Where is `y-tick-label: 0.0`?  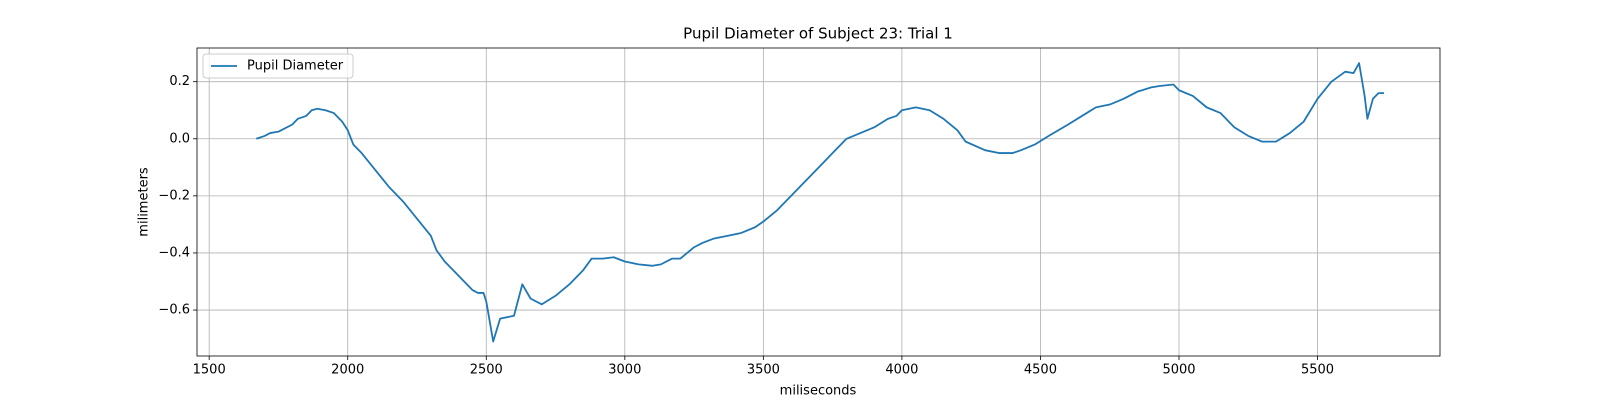
y-tick-label: 0.0 is located at coordinates (179, 138).